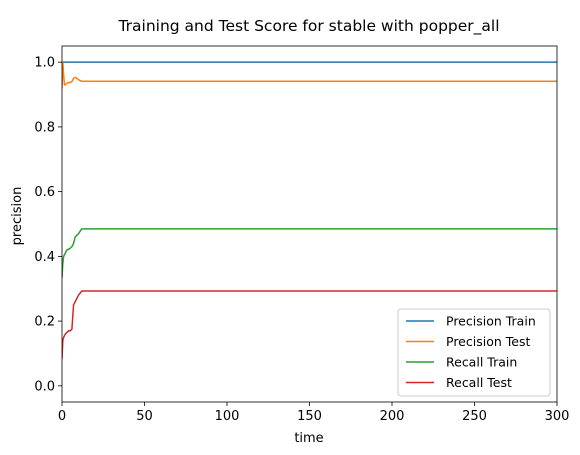 This screenshot has width=580, height=455. Describe the element at coordinates (488, 341) in the screenshot. I see `legend-label-precision-test: Precision Test` at that location.